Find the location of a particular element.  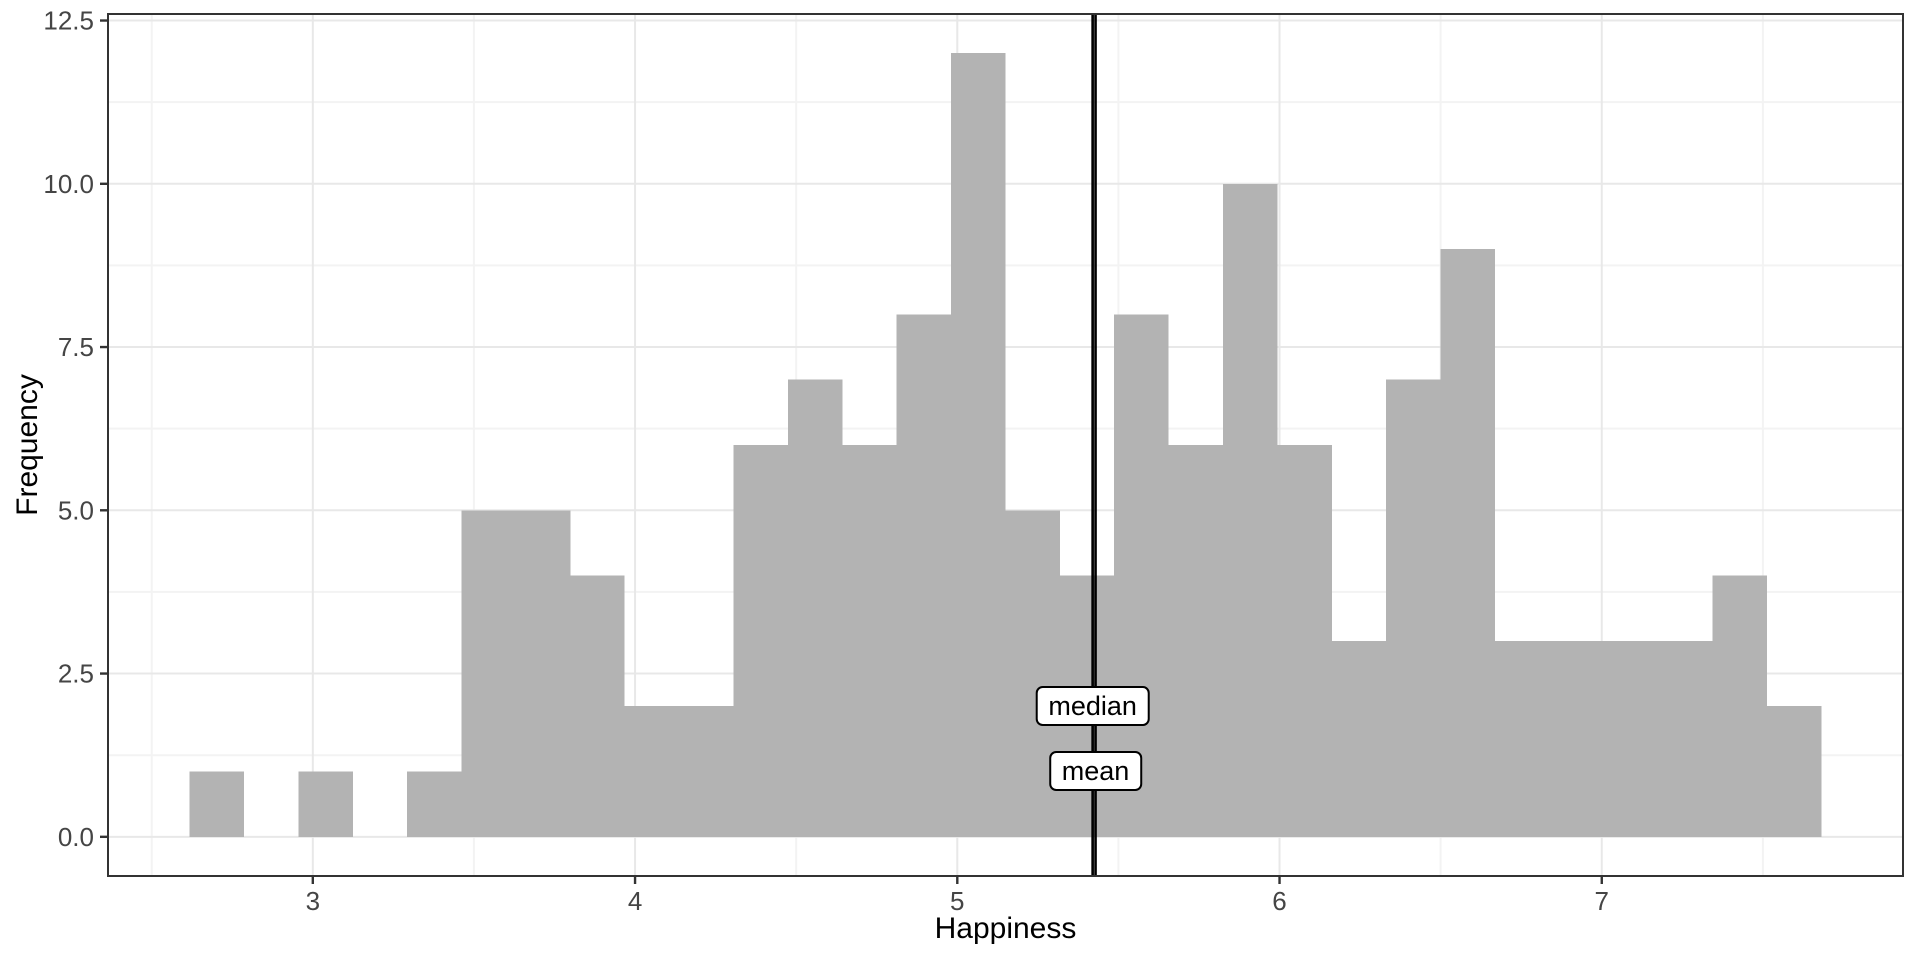

y-axis-title: Frequency is located at coordinates (27, 445).